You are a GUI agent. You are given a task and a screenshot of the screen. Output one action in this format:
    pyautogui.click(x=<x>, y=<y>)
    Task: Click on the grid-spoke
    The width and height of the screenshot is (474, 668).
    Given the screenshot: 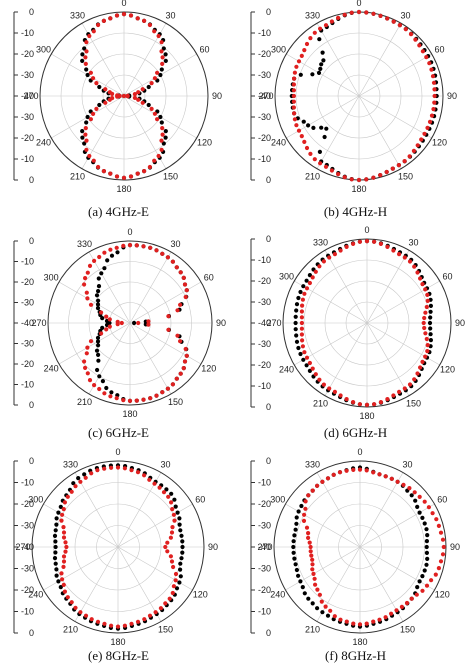 What is the action you would take?
    pyautogui.click(x=395, y=117)
    